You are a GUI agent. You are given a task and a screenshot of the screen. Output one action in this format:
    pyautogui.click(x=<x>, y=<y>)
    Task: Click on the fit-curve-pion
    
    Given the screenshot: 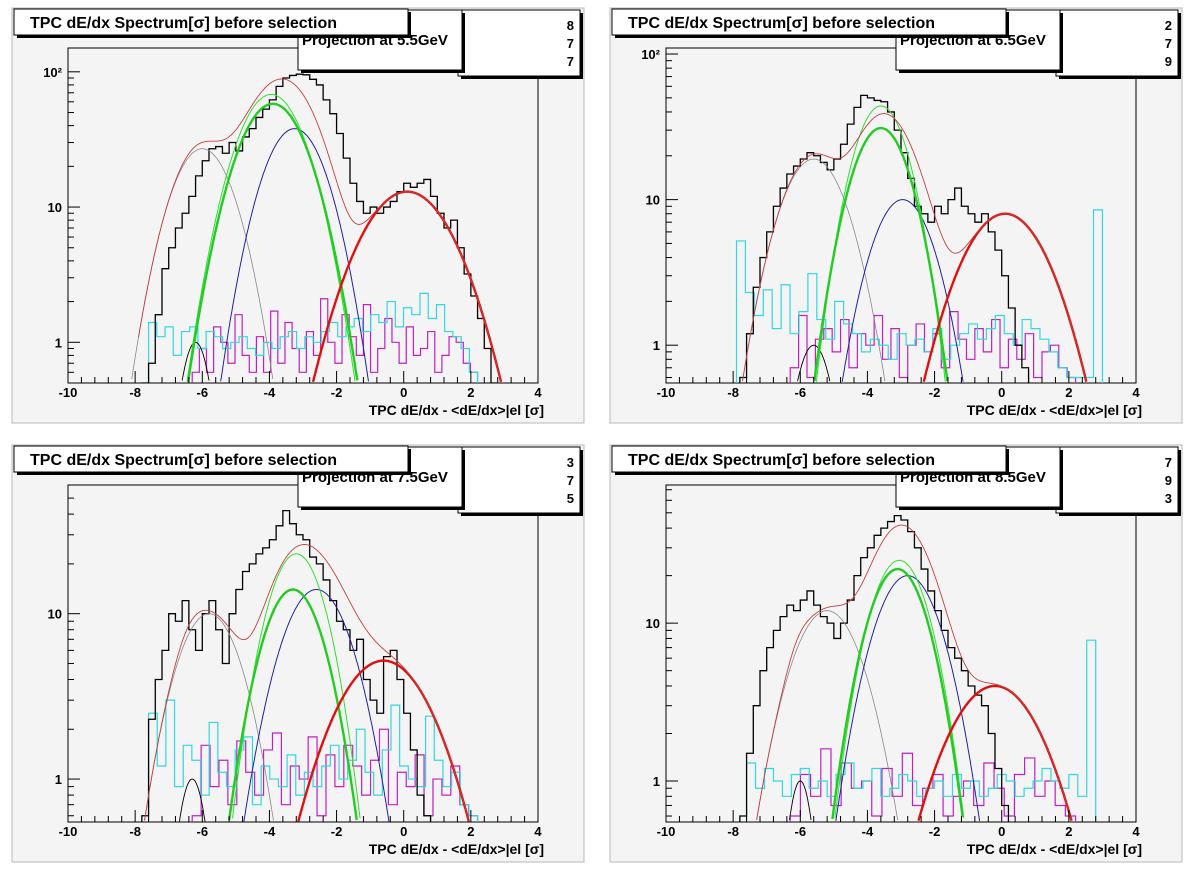 What is the action you would take?
    pyautogui.click(x=827, y=715)
    